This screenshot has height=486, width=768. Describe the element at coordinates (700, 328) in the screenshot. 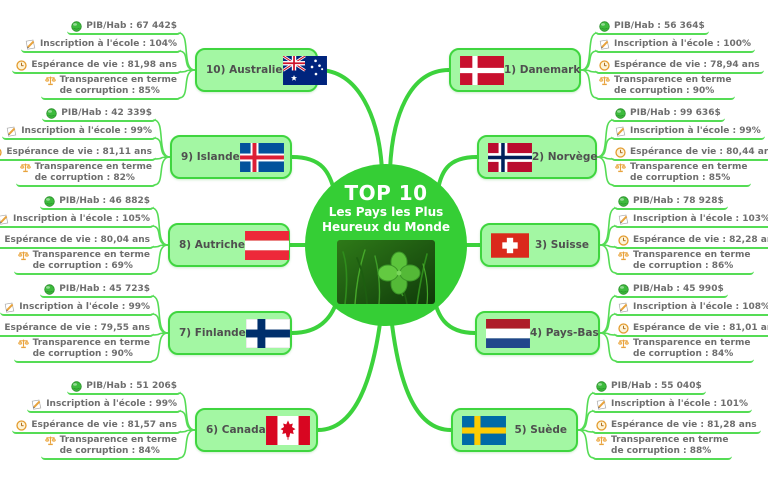

I see `stat-life-label: Espérance de vie : 81,01 ans` at that location.